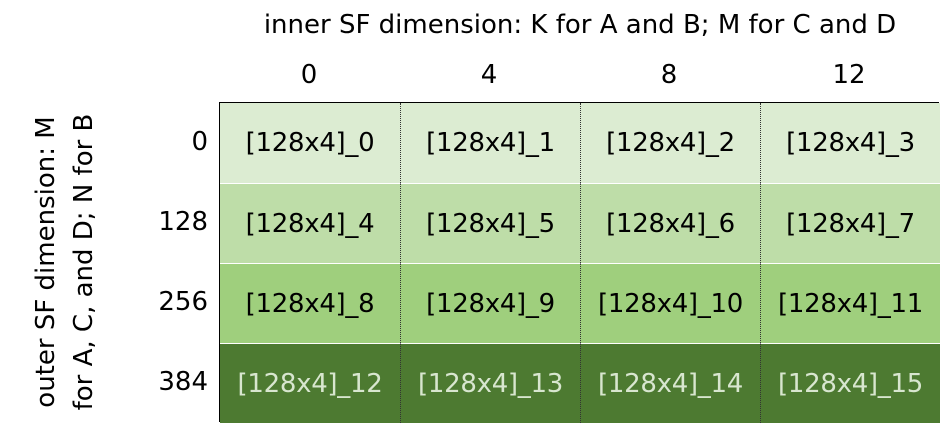  I want to click on grid-cell: [128x4]_15, so click(850, 383).